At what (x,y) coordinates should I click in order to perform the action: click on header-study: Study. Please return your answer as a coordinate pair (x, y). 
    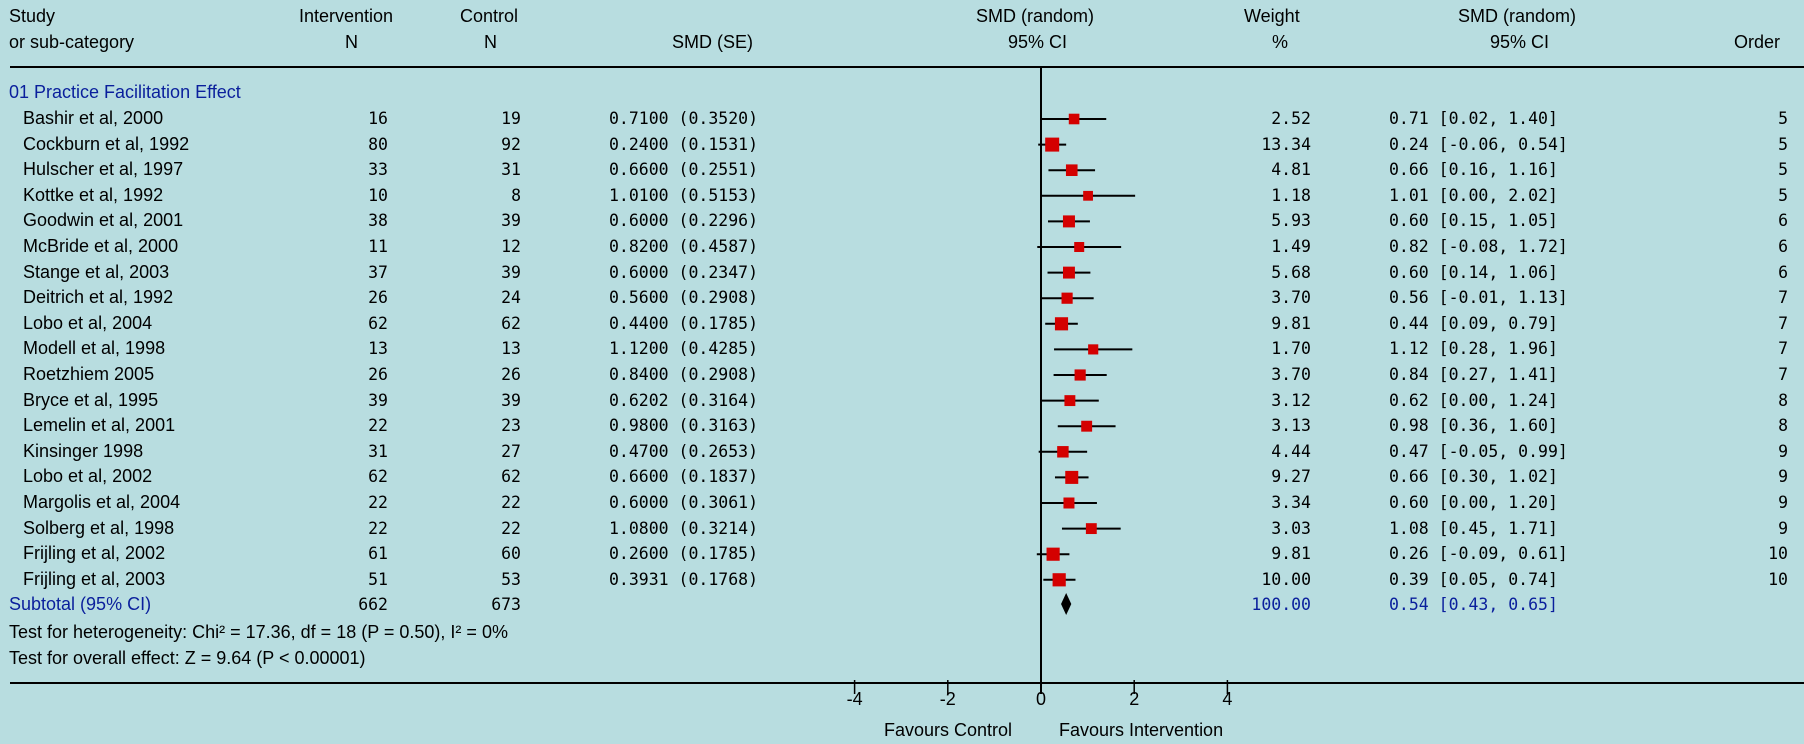
    Looking at the image, I should click on (32, 16).